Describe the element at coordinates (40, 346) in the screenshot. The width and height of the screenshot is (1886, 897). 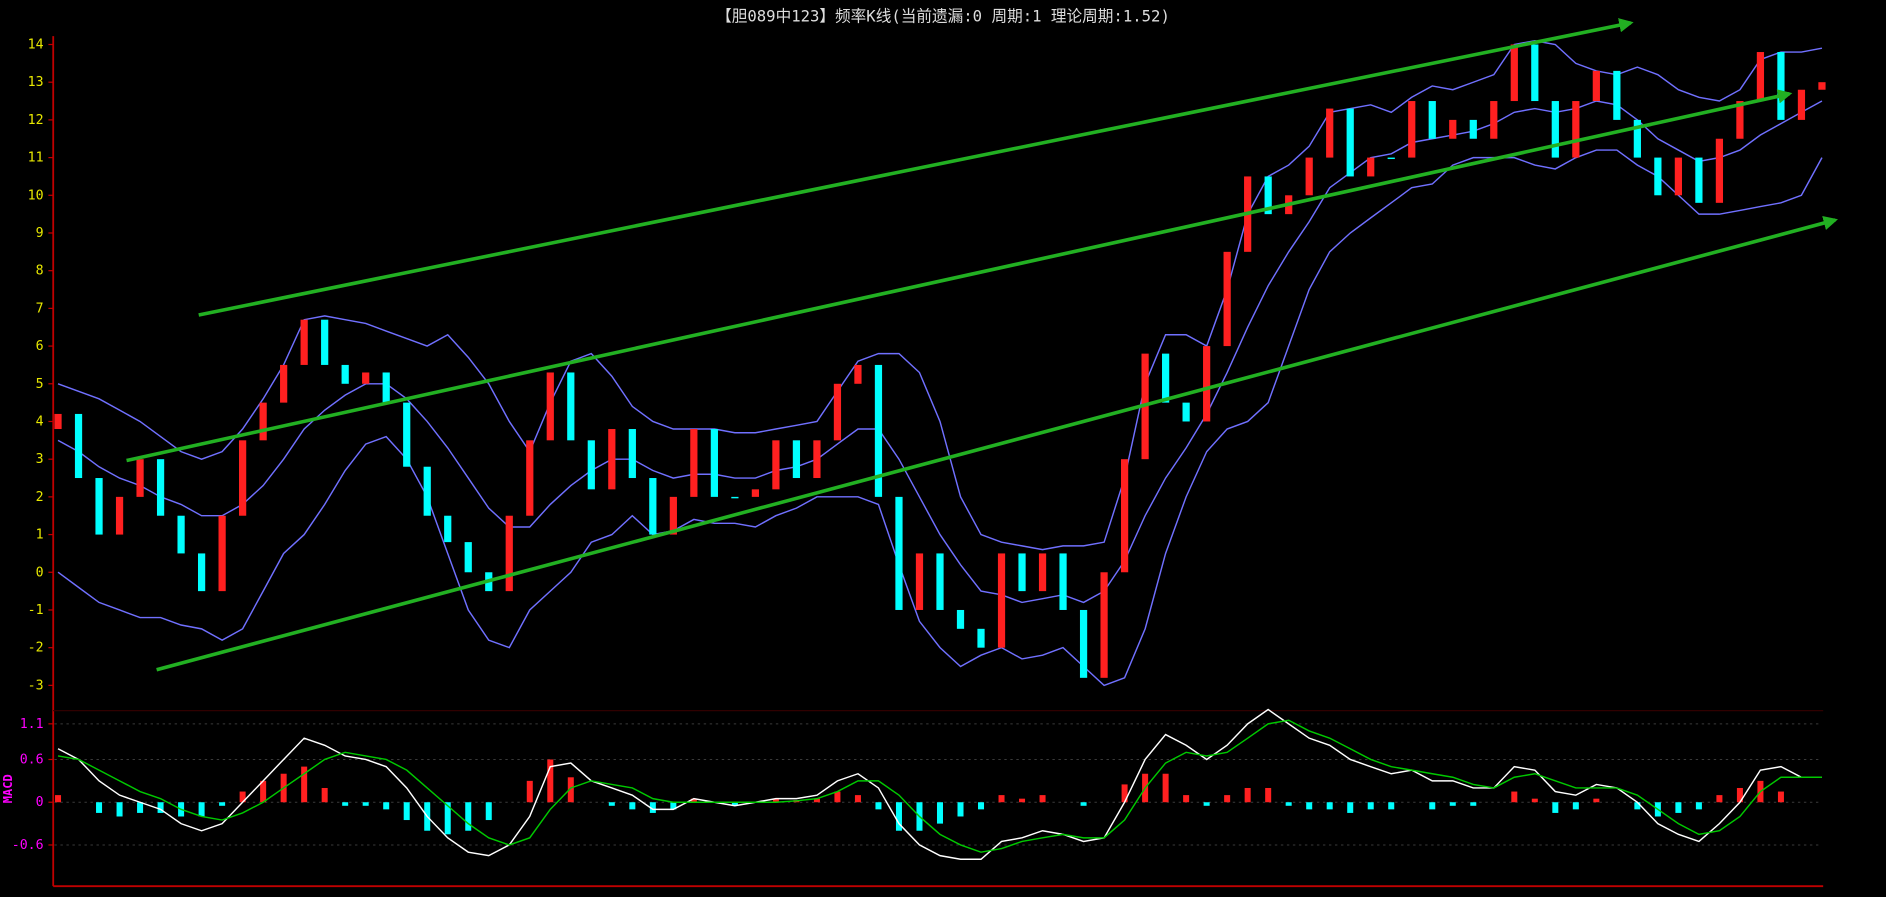
I see `y-tick-label: 6` at that location.